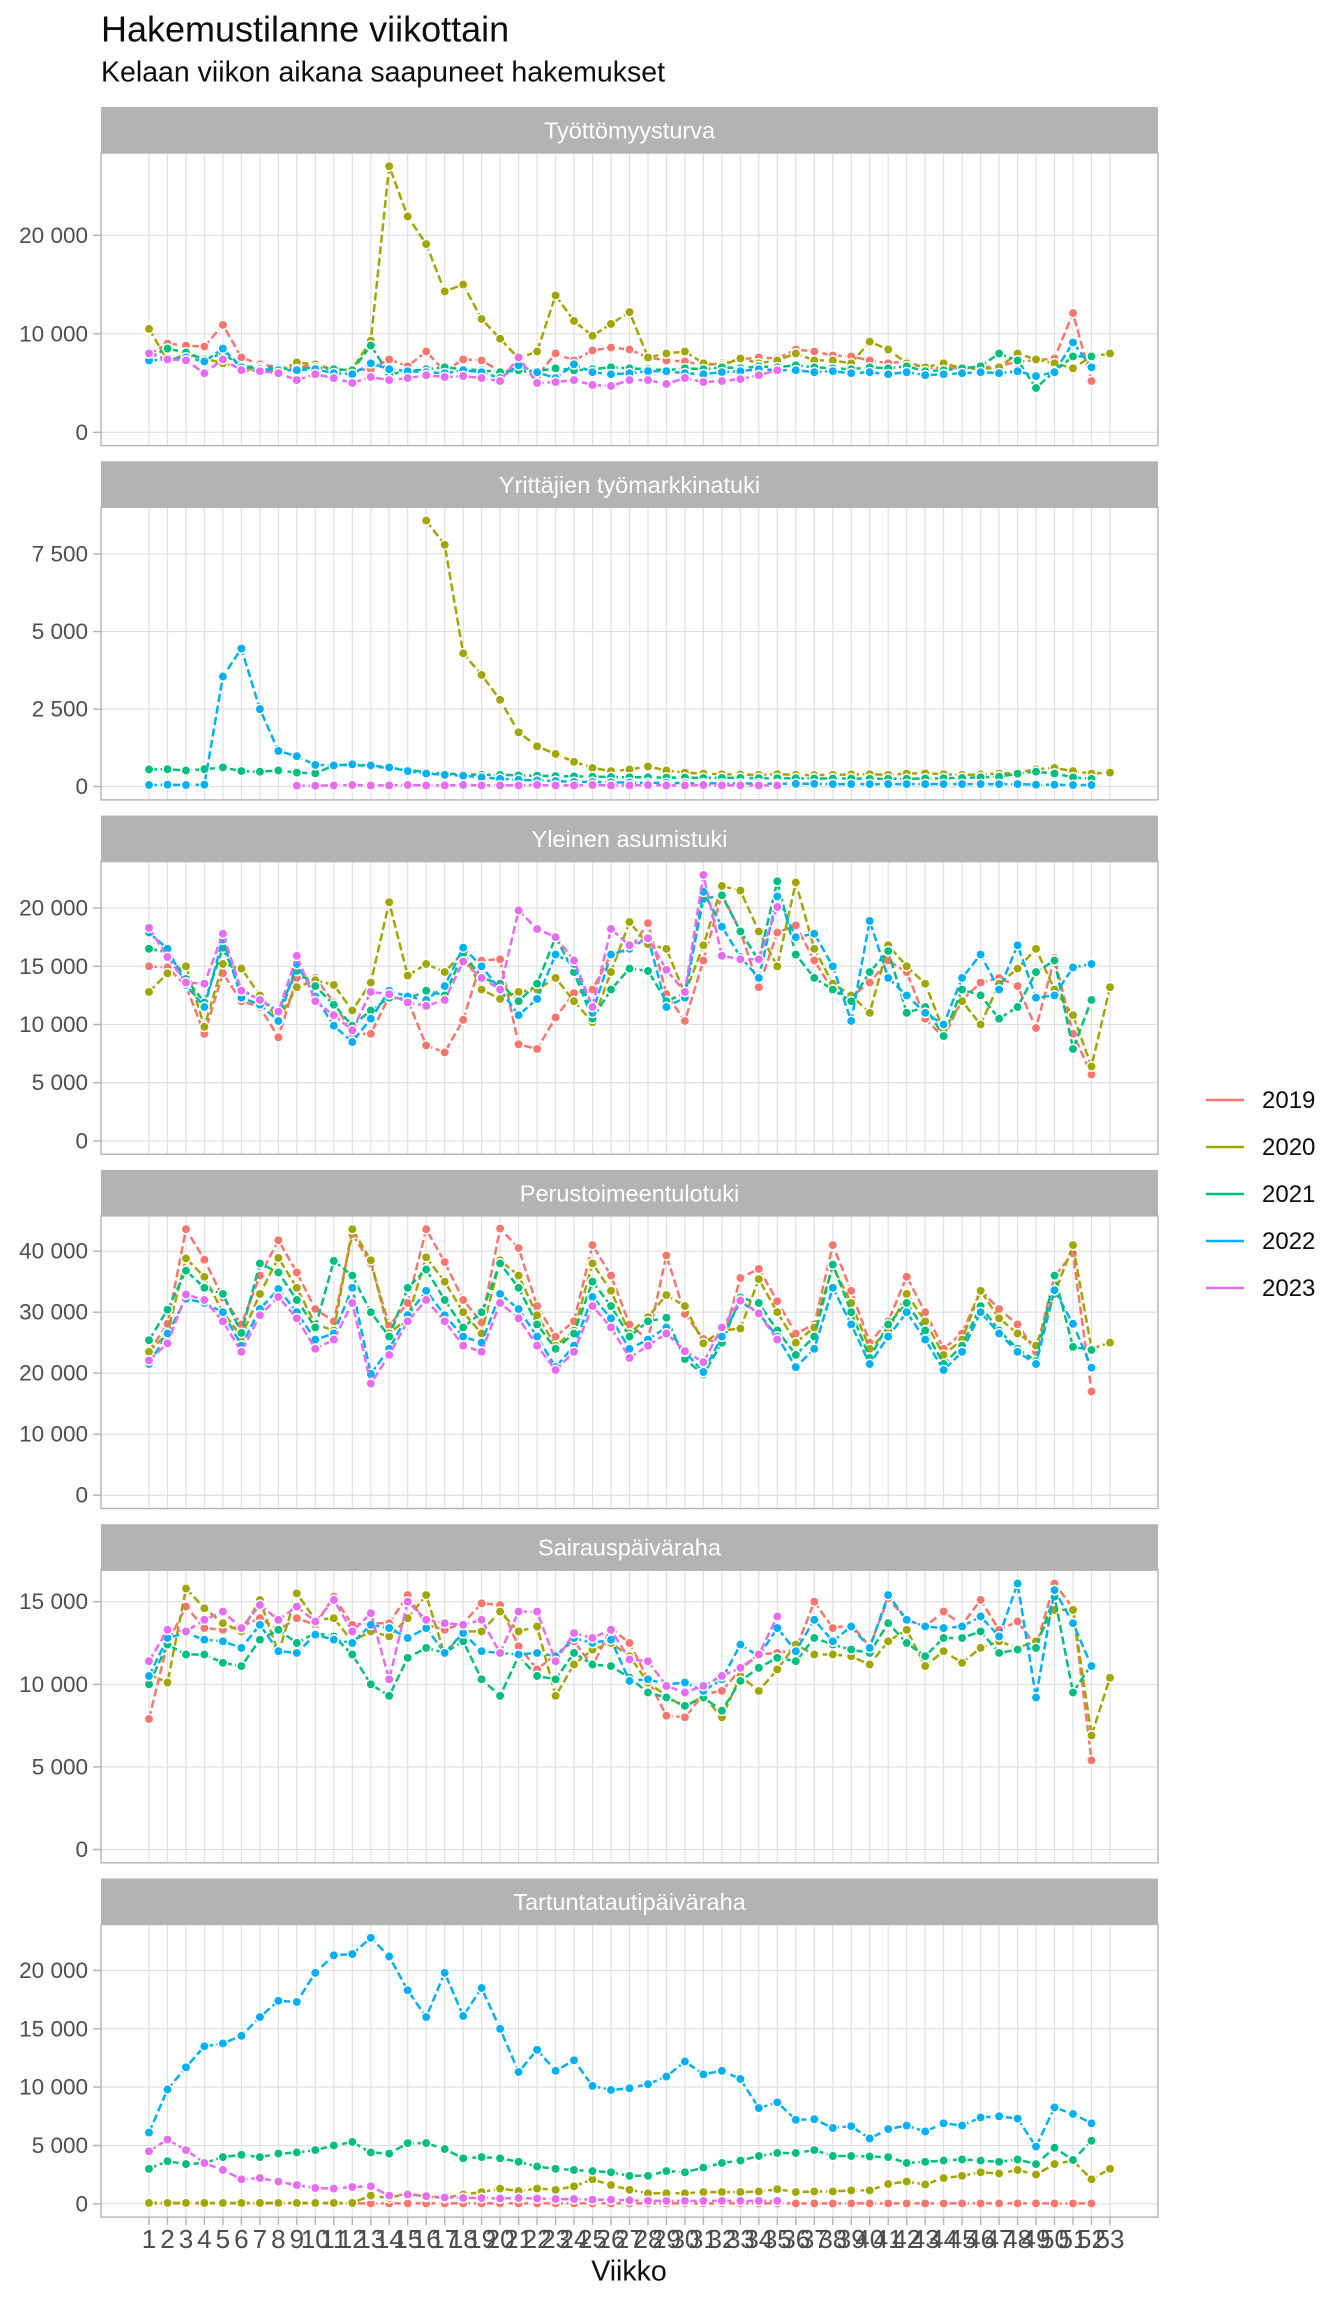  I want to click on svg-text: 48, so click(1017, 2239).